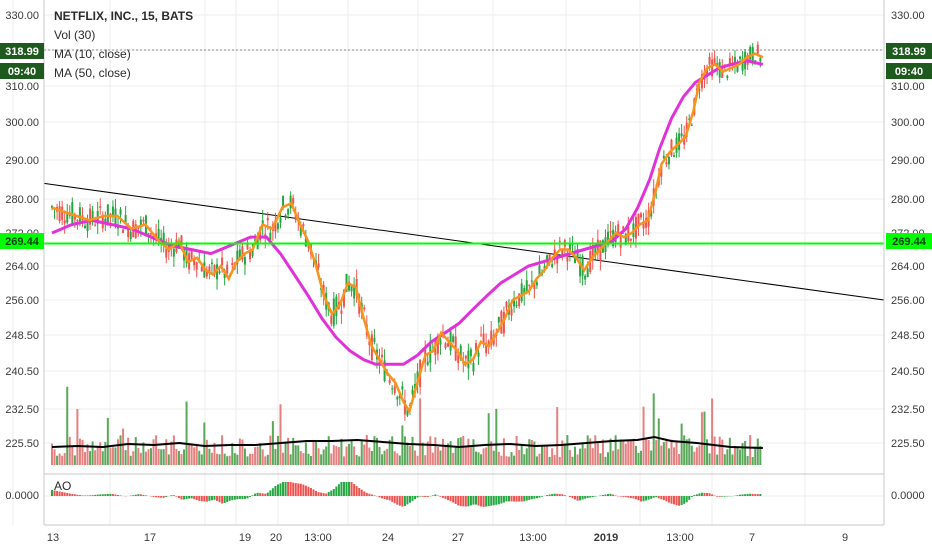 Image resolution: width=932 pixels, height=550 pixels. Describe the element at coordinates (22, 301) in the screenshot. I see `left-tick-label: 256.00` at that location.